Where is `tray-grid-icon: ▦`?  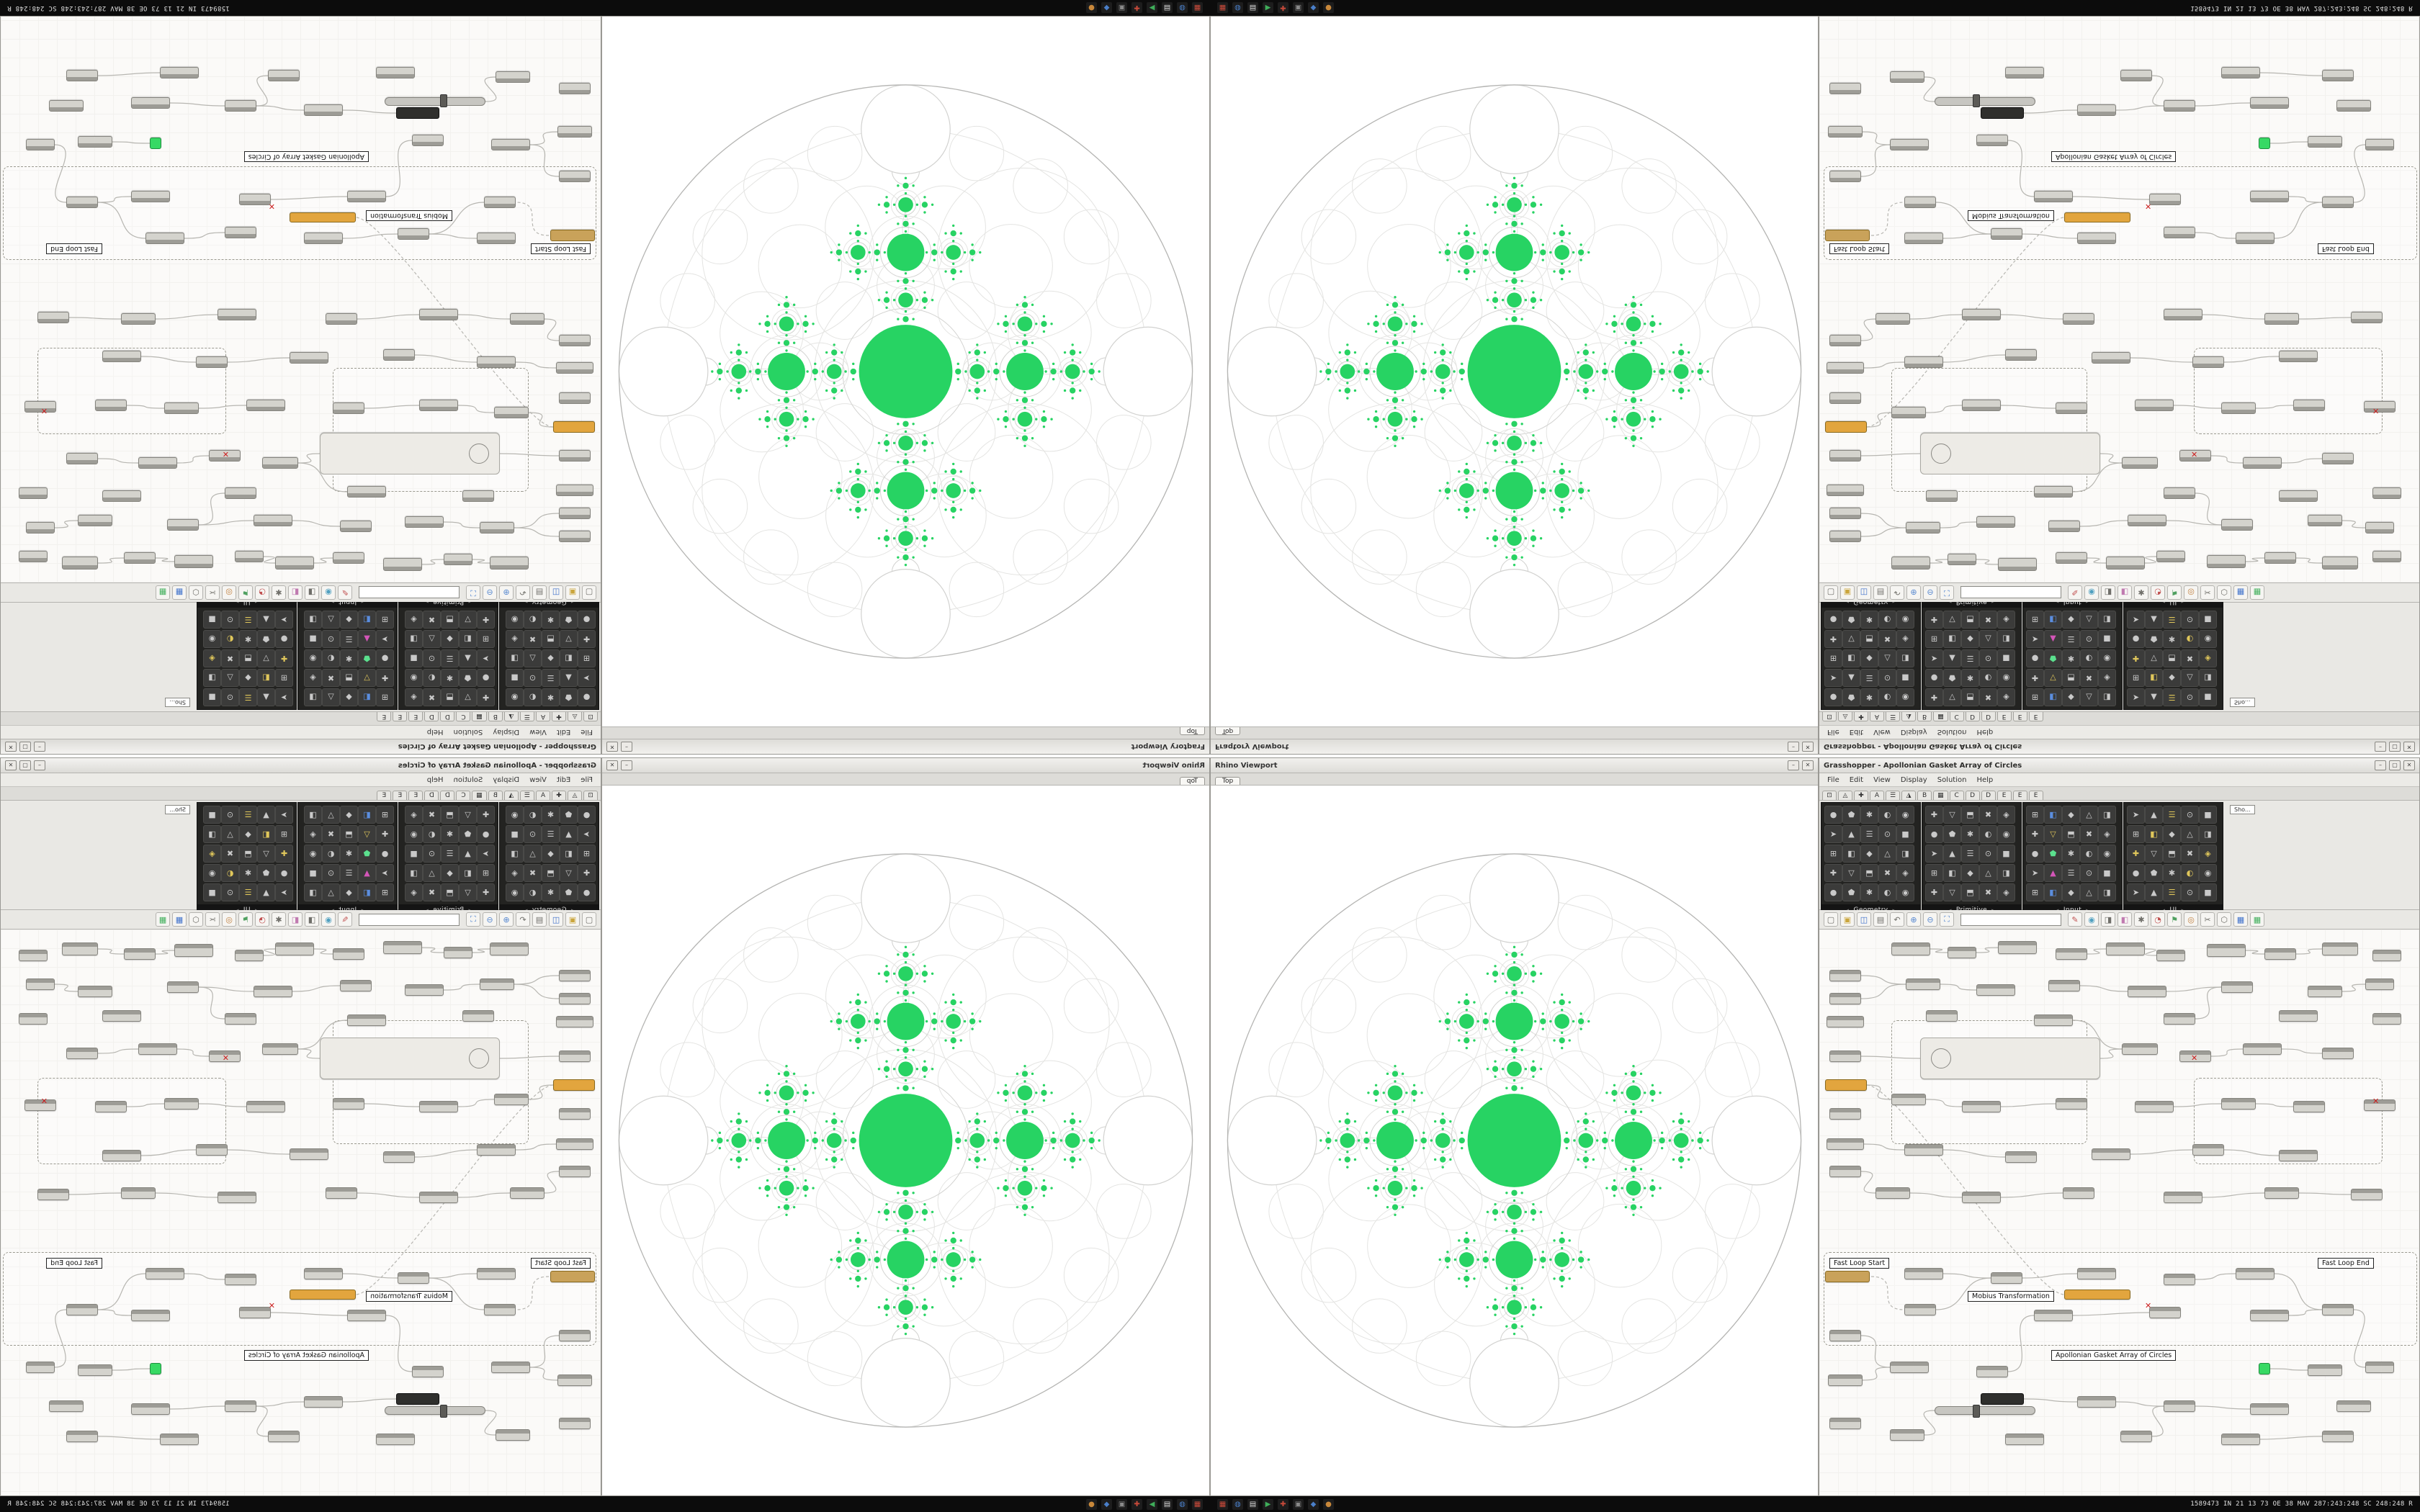
tray-grid-icon: ▦ is located at coordinates (1222, 1504).